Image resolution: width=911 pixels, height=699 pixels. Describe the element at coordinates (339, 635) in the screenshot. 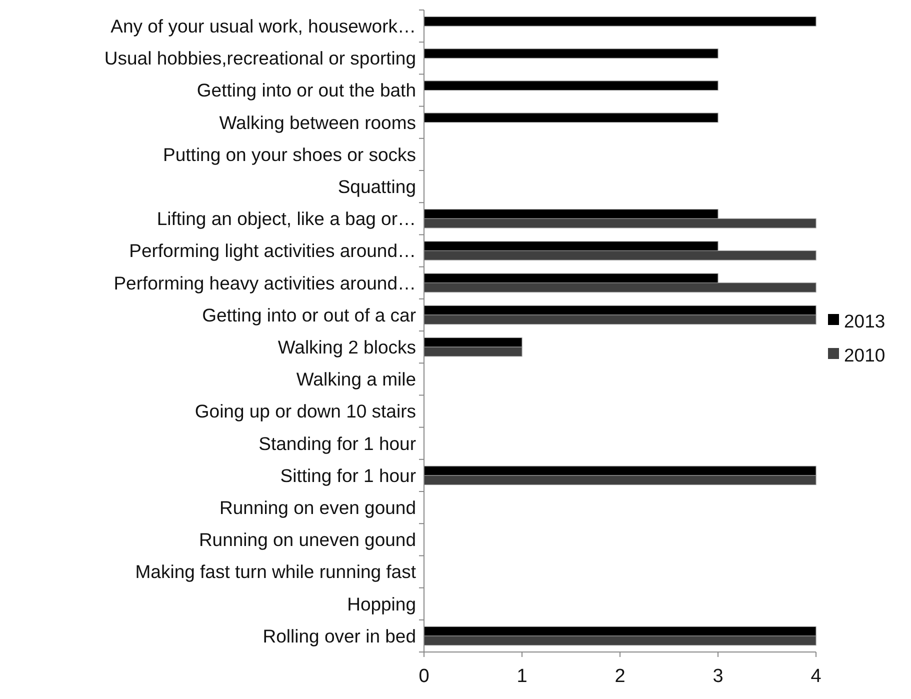

I see `y-tick-label: Rolling over in bed` at that location.